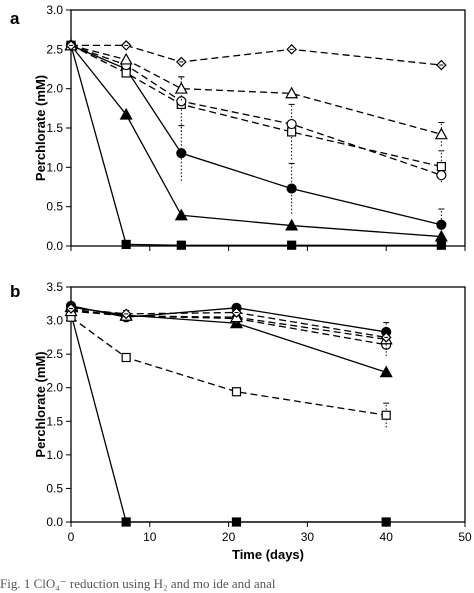 Image resolution: width=474 pixels, height=593 pixels. I want to click on panel-letter: b, so click(15, 291).